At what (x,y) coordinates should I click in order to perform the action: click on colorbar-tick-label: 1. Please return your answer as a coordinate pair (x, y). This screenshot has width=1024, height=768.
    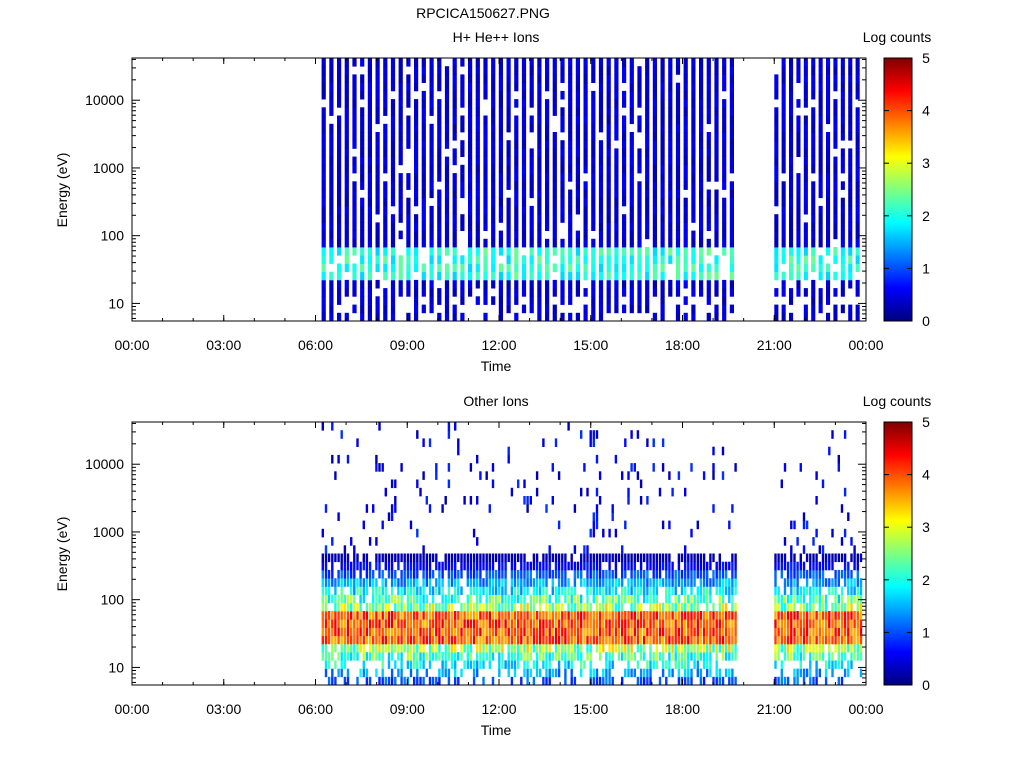
    Looking at the image, I should click on (926, 268).